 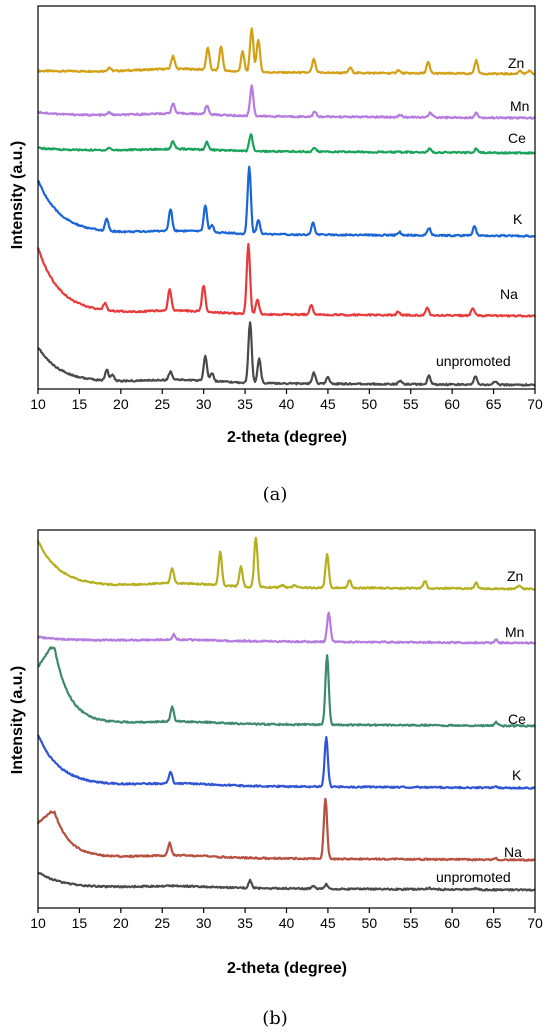 I want to click on panel-b-y-axis-title: Intensity (a.u.), so click(x=17, y=720).